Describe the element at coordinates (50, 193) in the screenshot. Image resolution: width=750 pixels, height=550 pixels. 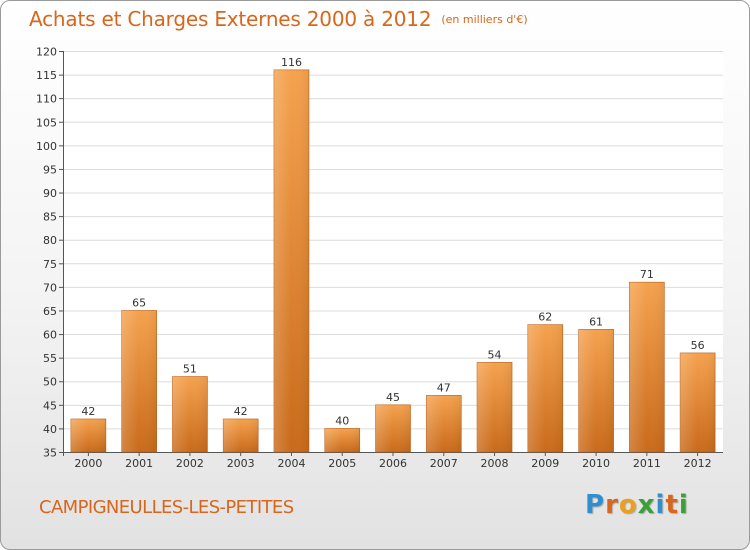
I see `y-tick-label: 90` at that location.